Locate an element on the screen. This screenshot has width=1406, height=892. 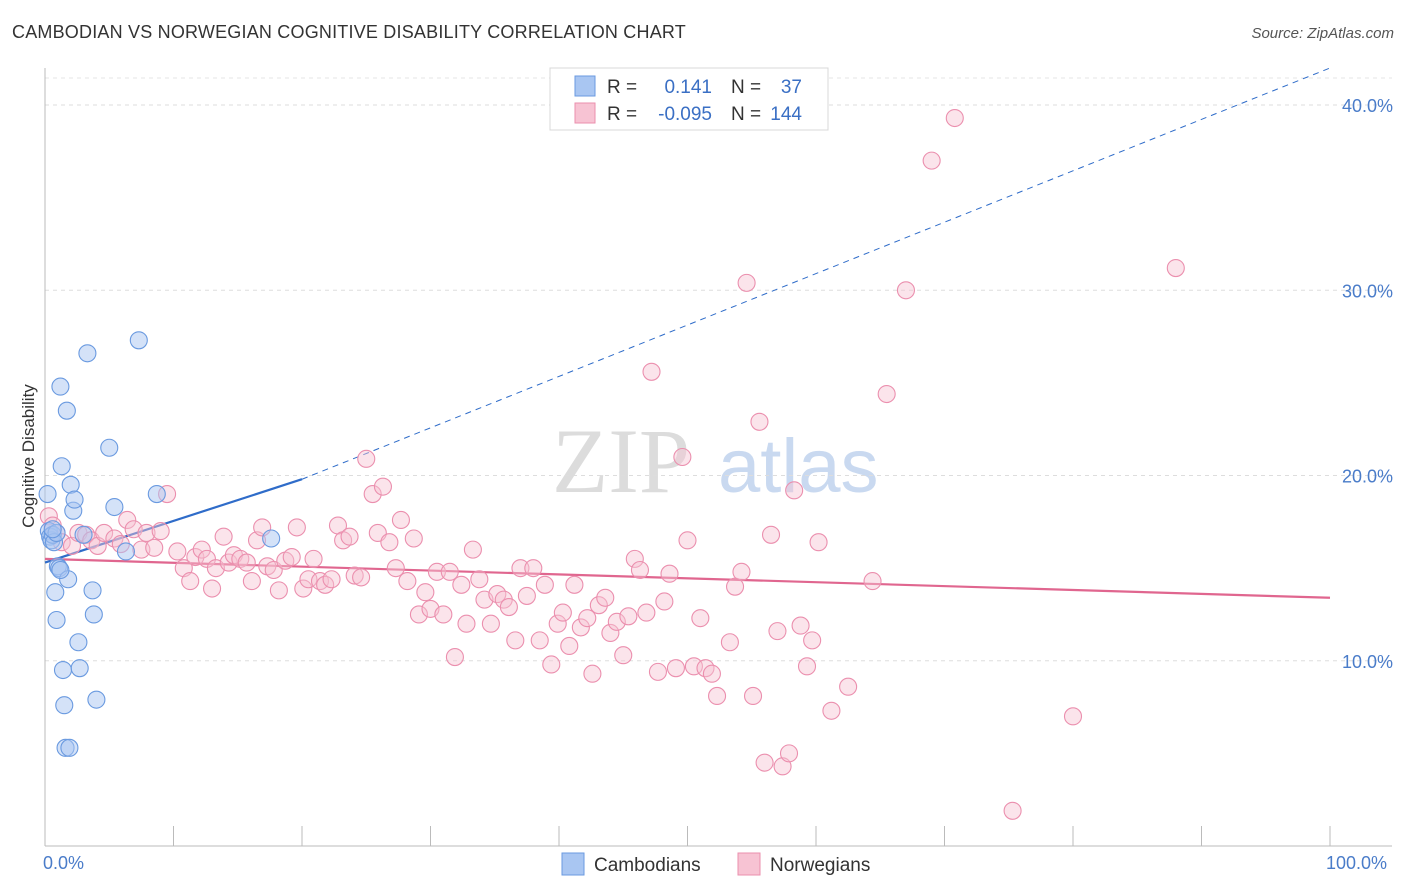
legend-n-label-cambodian: N = is located at coordinates (746, 87).